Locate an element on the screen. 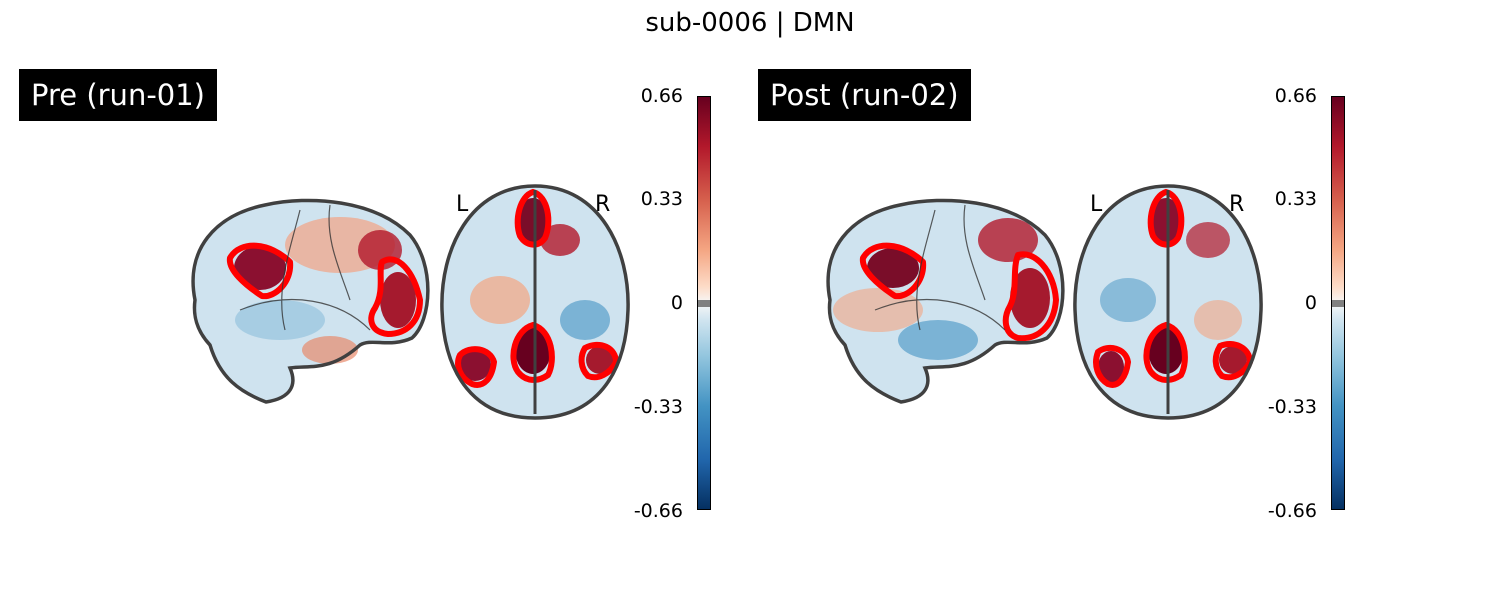 Image resolution: width=1500 pixels, height=600 pixels. glass-brain-post: L R is located at coordinates (1044, 302).